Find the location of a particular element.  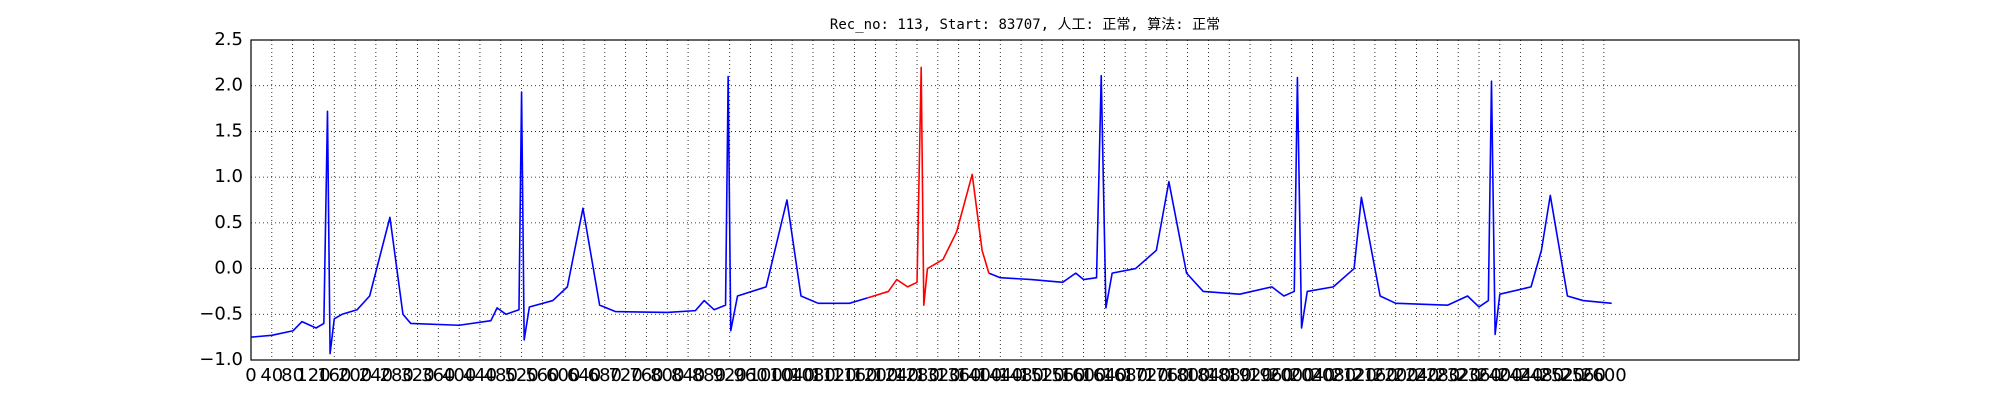

x-tick-label: 1400 is located at coordinates (980, 375).